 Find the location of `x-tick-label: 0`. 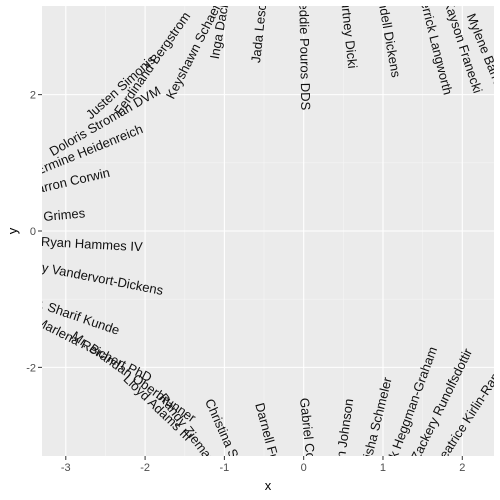

x-tick-label: 0 is located at coordinates (304, 468).